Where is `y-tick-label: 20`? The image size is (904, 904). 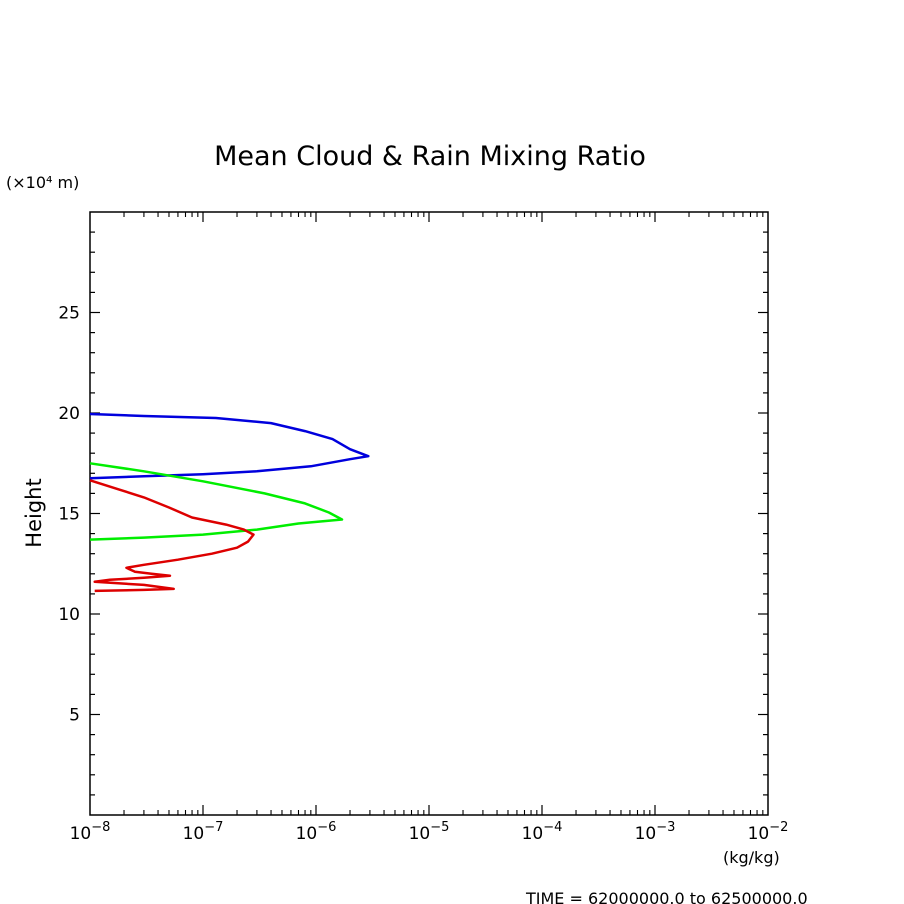 y-tick-label: 20 is located at coordinates (69, 414).